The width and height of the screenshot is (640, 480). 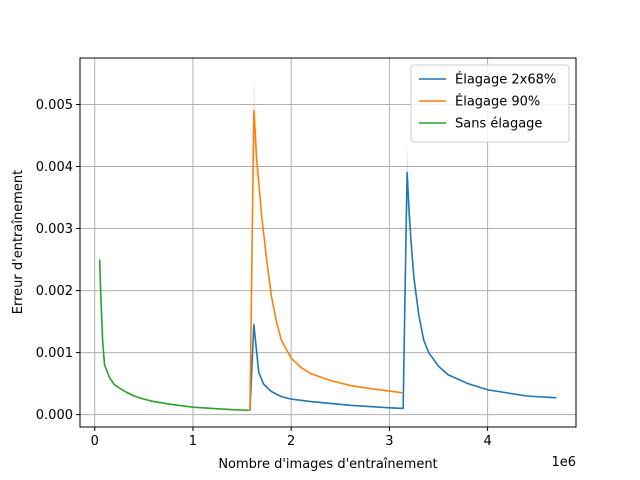 I want to click on y-tick-label: 0.004, so click(x=54, y=167).